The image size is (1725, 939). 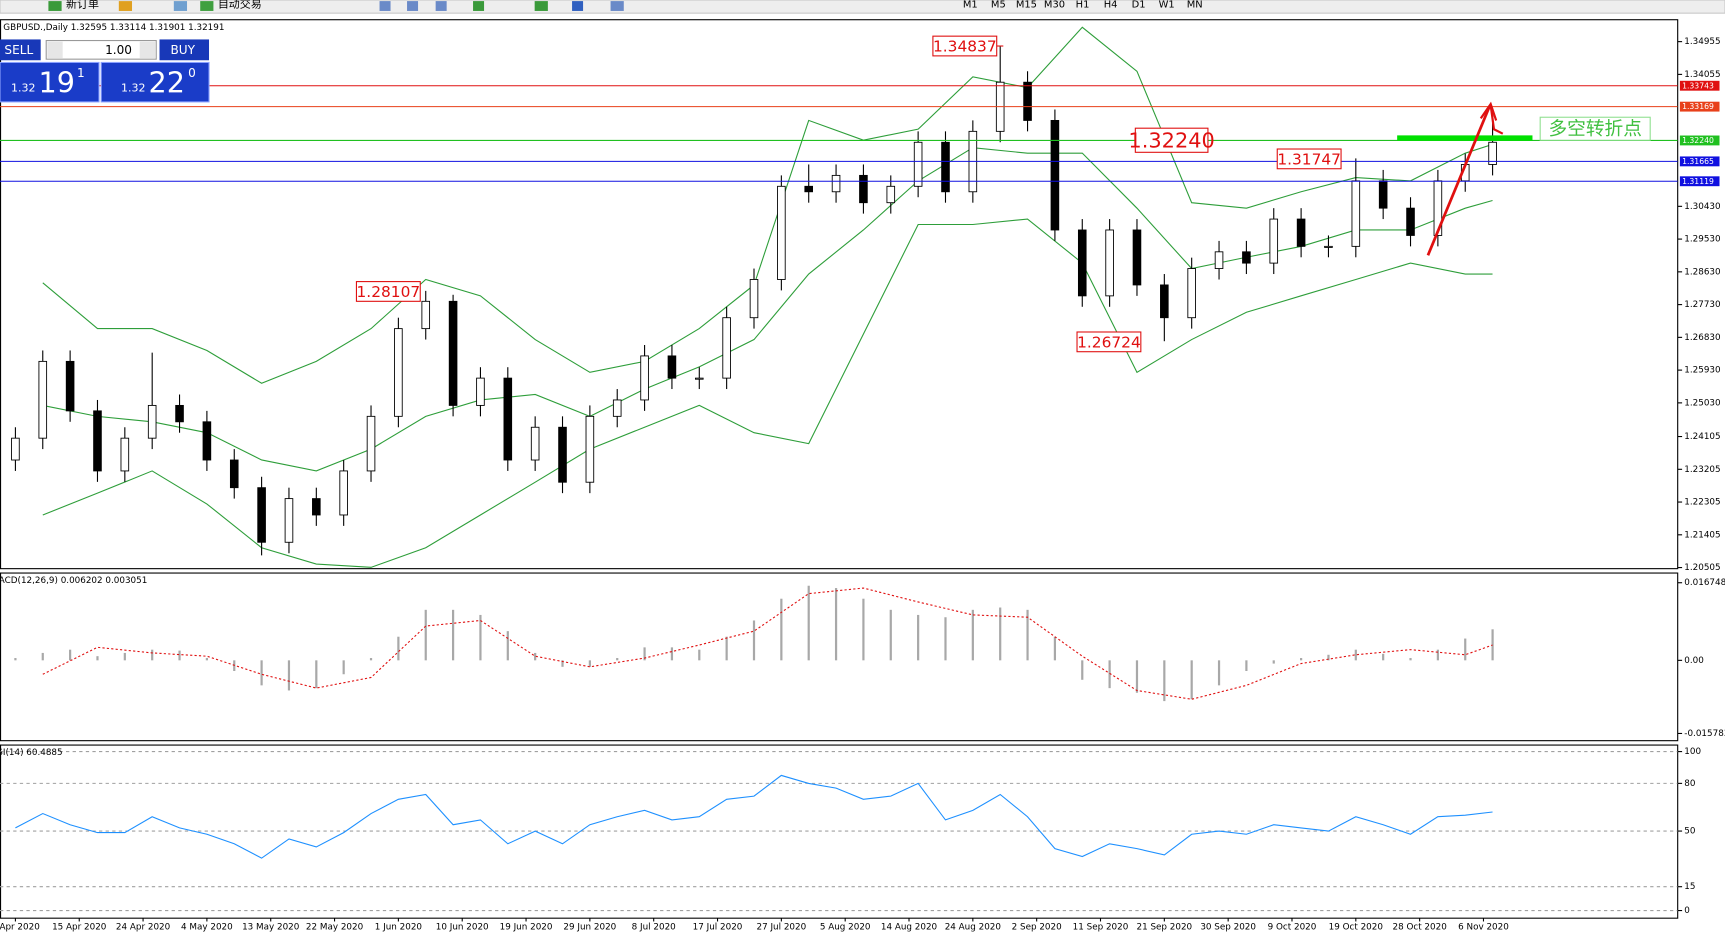 What do you see at coordinates (1488, 111) in the screenshot?
I see `arrow-head` at bounding box center [1488, 111].